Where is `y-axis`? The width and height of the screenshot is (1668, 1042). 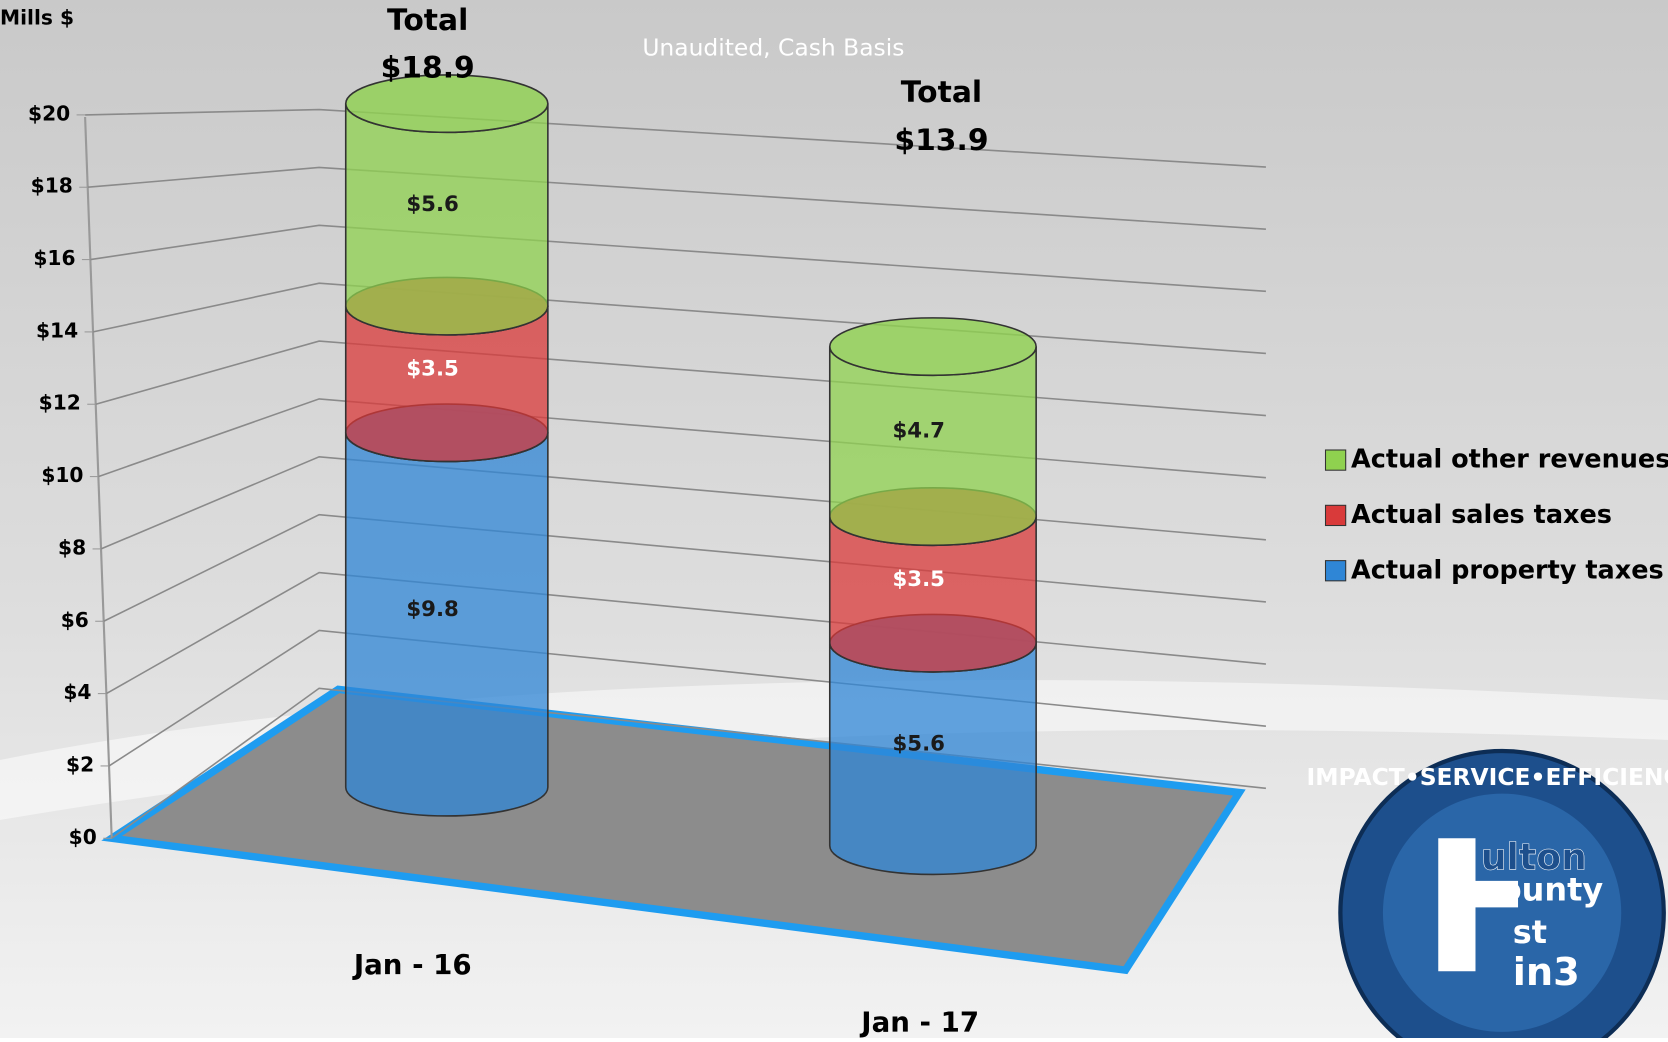 y-axis is located at coordinates (98, 477).